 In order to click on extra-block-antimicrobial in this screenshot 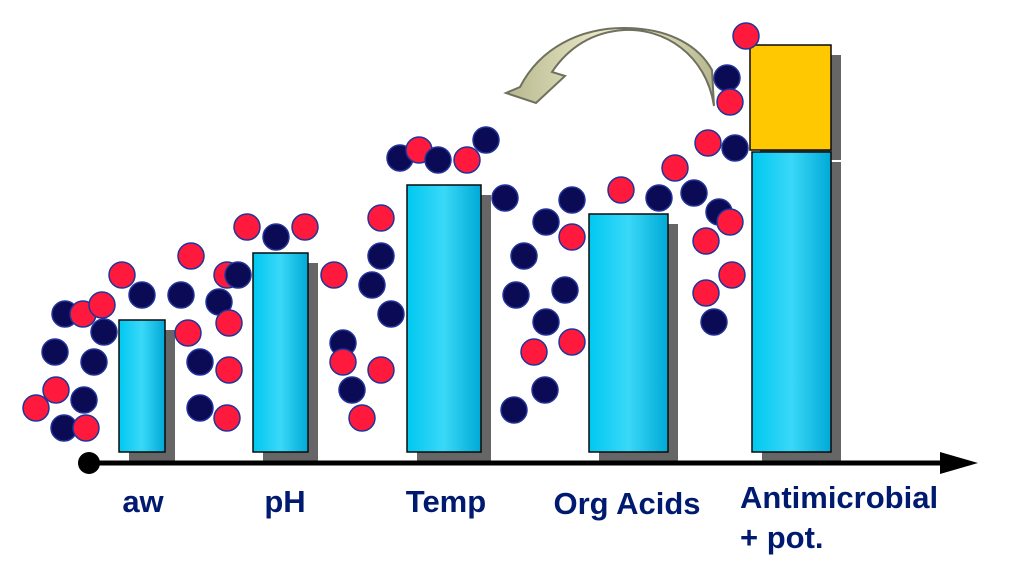, I will do `click(790, 97)`.